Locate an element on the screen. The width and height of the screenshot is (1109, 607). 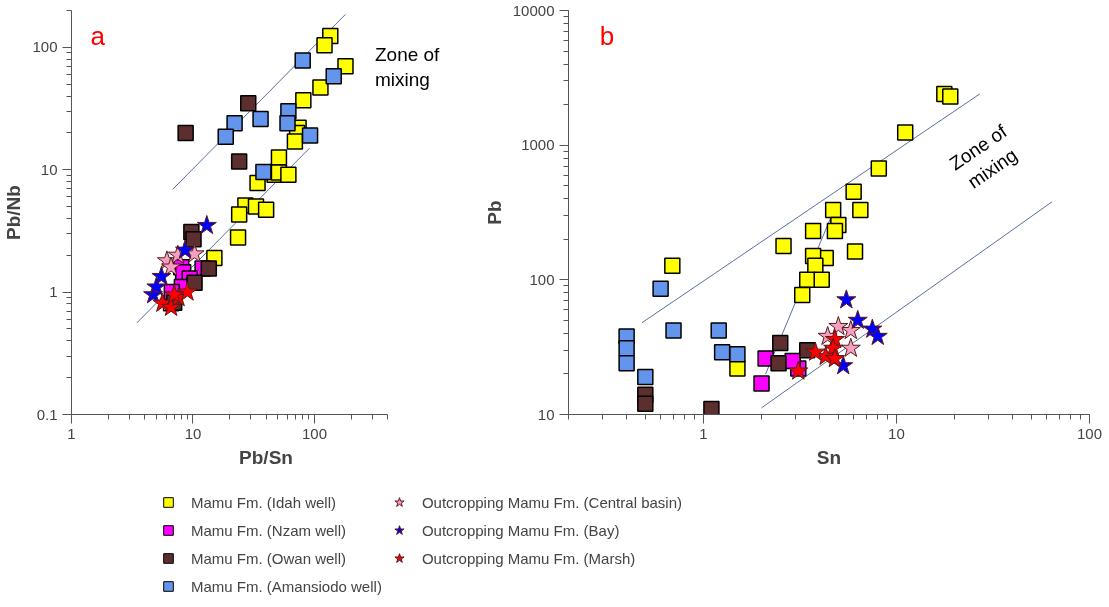
y-tick-label: 1 is located at coordinates (53, 292).